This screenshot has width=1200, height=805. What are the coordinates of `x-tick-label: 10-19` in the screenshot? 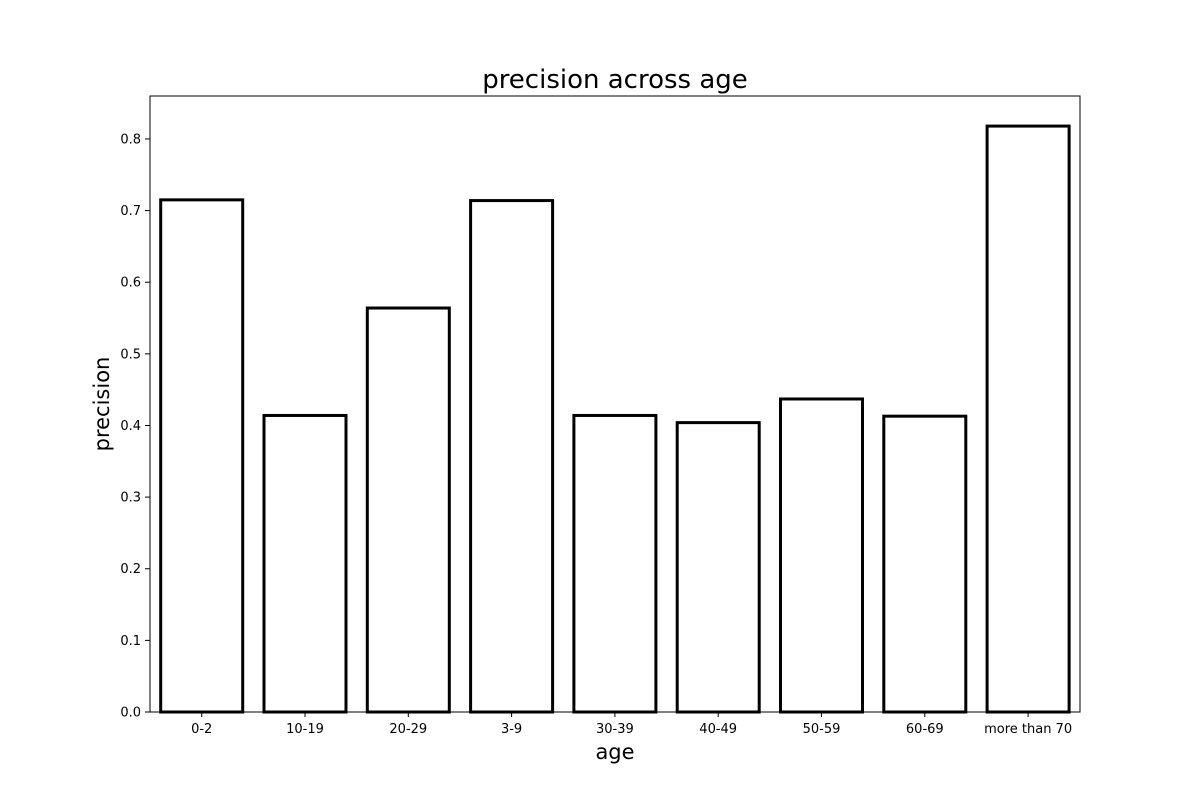 It's located at (305, 729).